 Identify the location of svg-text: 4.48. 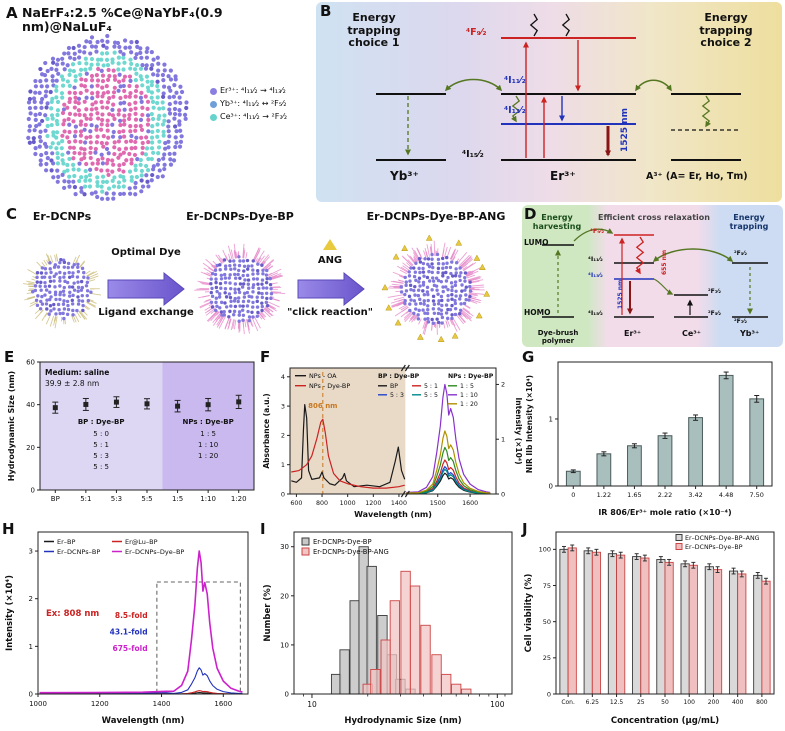
(726, 495).